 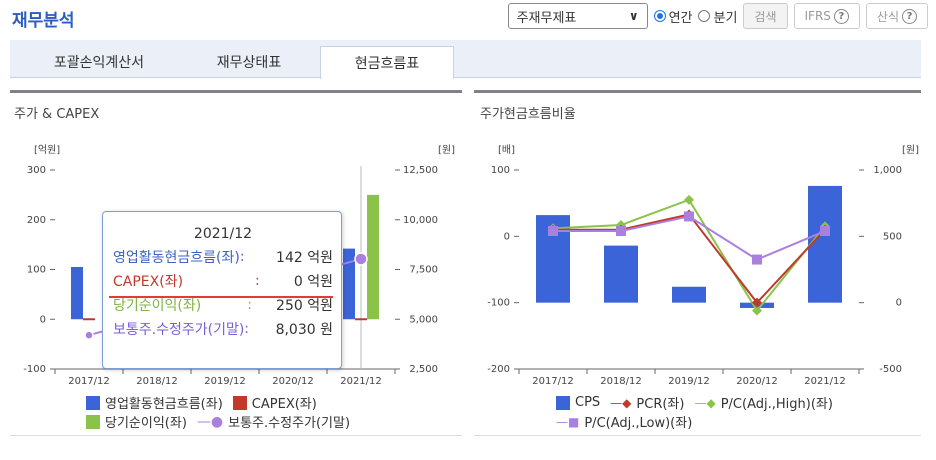 I want to click on legend-label: CAPEX(좌), so click(x=284, y=404).